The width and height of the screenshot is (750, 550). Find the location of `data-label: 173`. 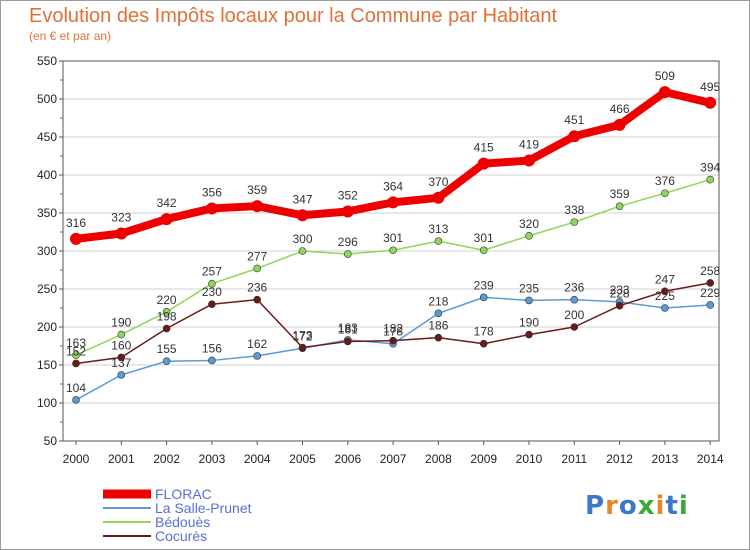

data-label: 173 is located at coordinates (302, 336).